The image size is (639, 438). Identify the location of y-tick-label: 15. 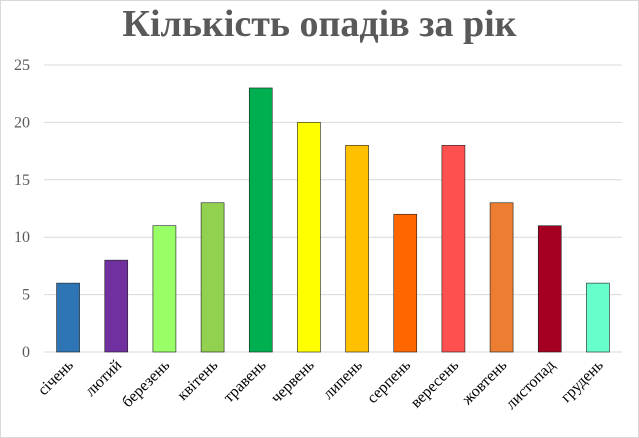
(22, 180).